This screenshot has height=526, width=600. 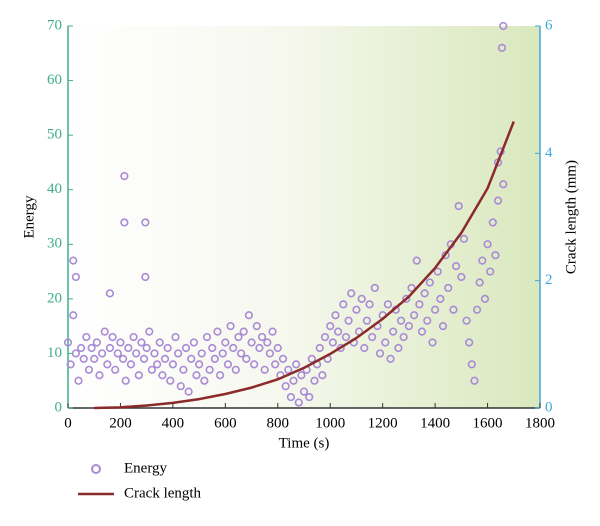 I want to click on x-tick-label: 800, so click(x=278, y=423).